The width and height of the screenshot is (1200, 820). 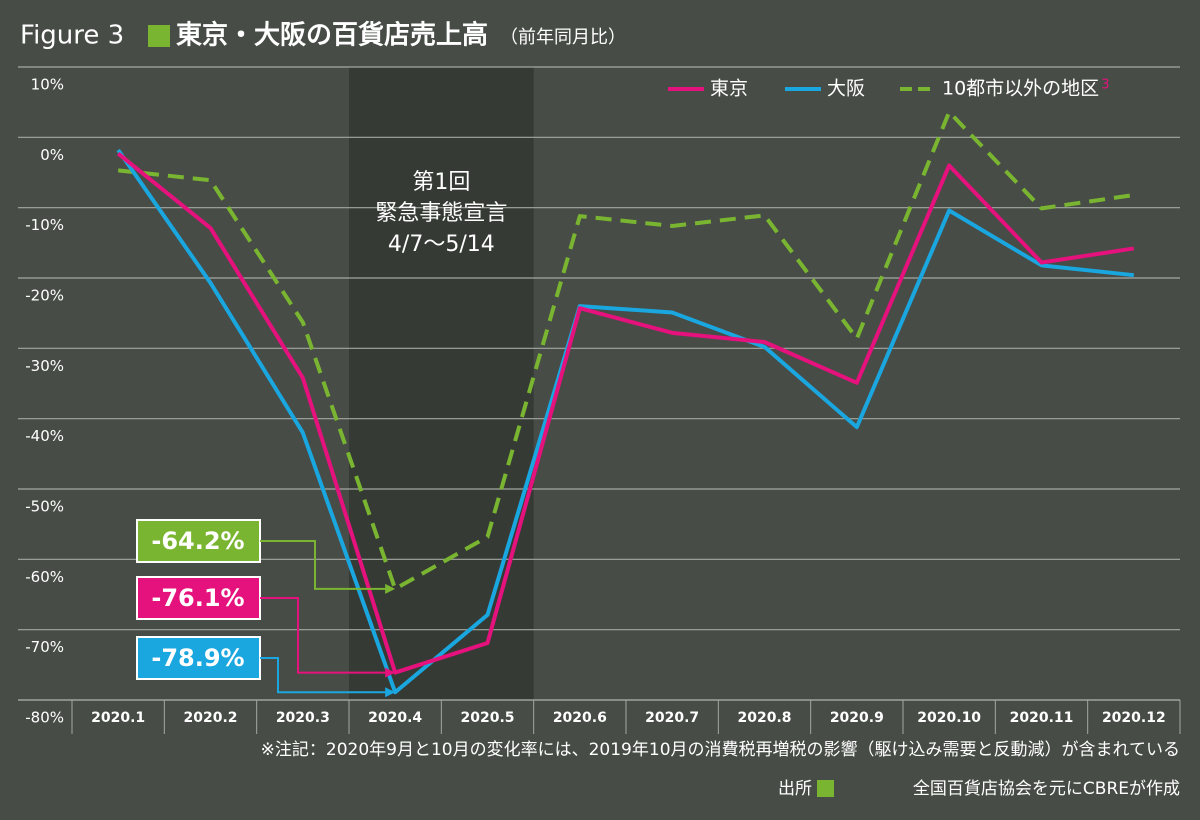 What do you see at coordinates (563, 37) in the screenshot?
I see `chart-subtitle: （前年同月比）` at bounding box center [563, 37].